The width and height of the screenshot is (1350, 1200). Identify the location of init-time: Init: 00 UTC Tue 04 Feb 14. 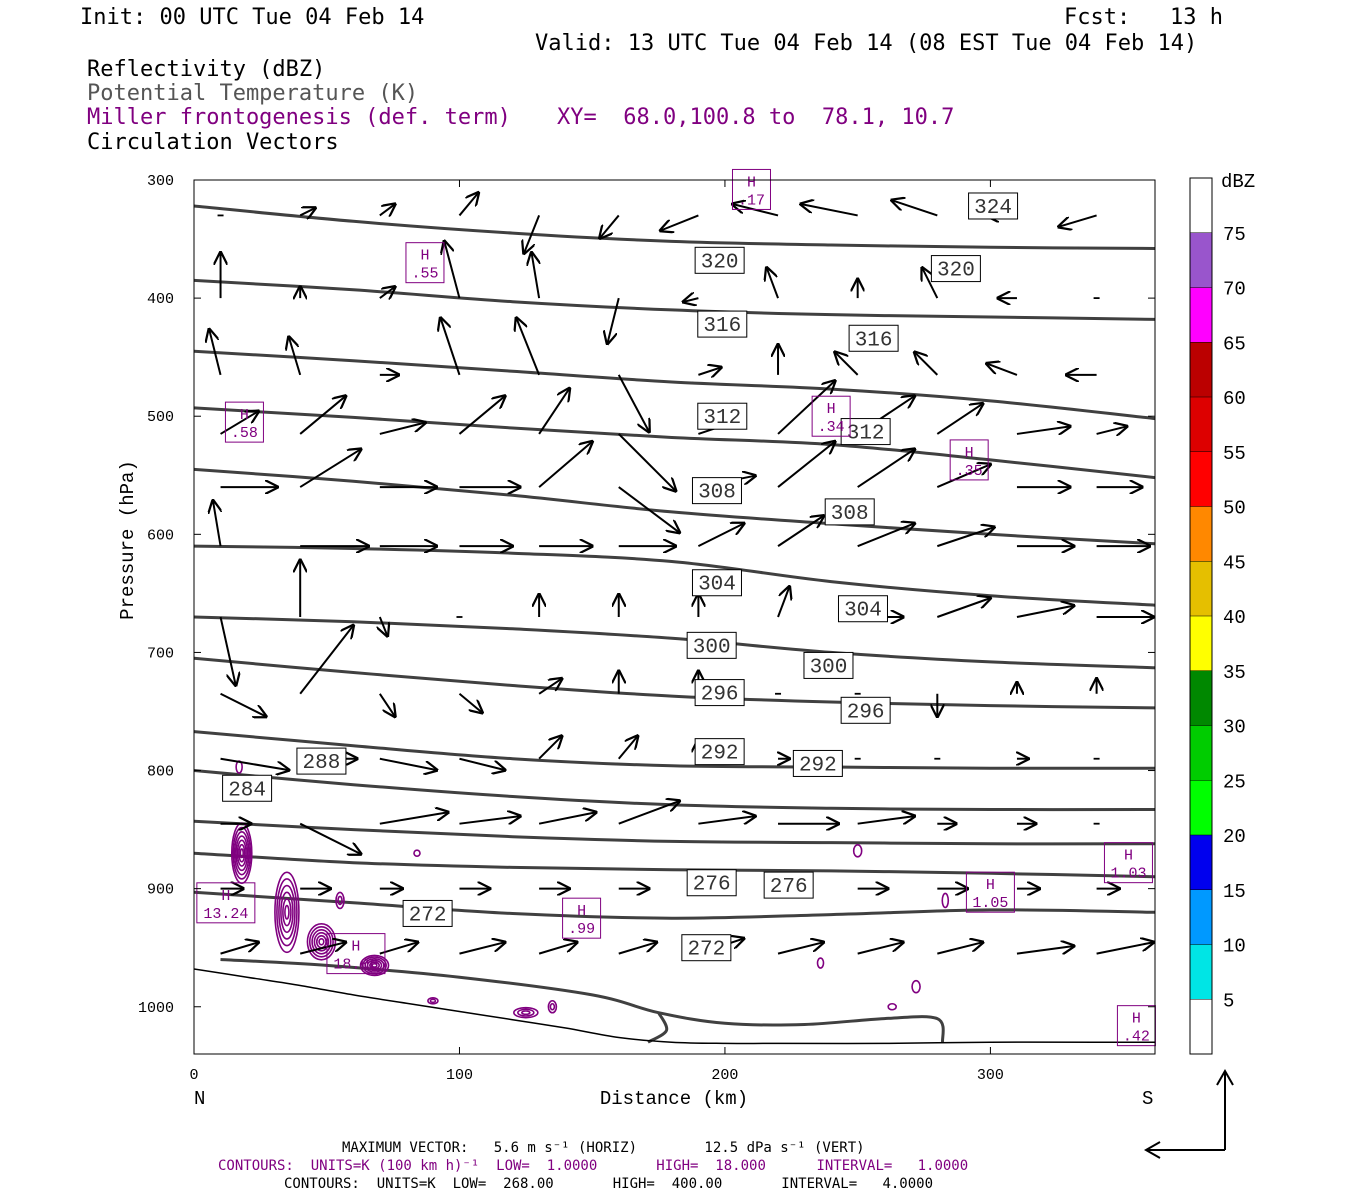
(252, 17).